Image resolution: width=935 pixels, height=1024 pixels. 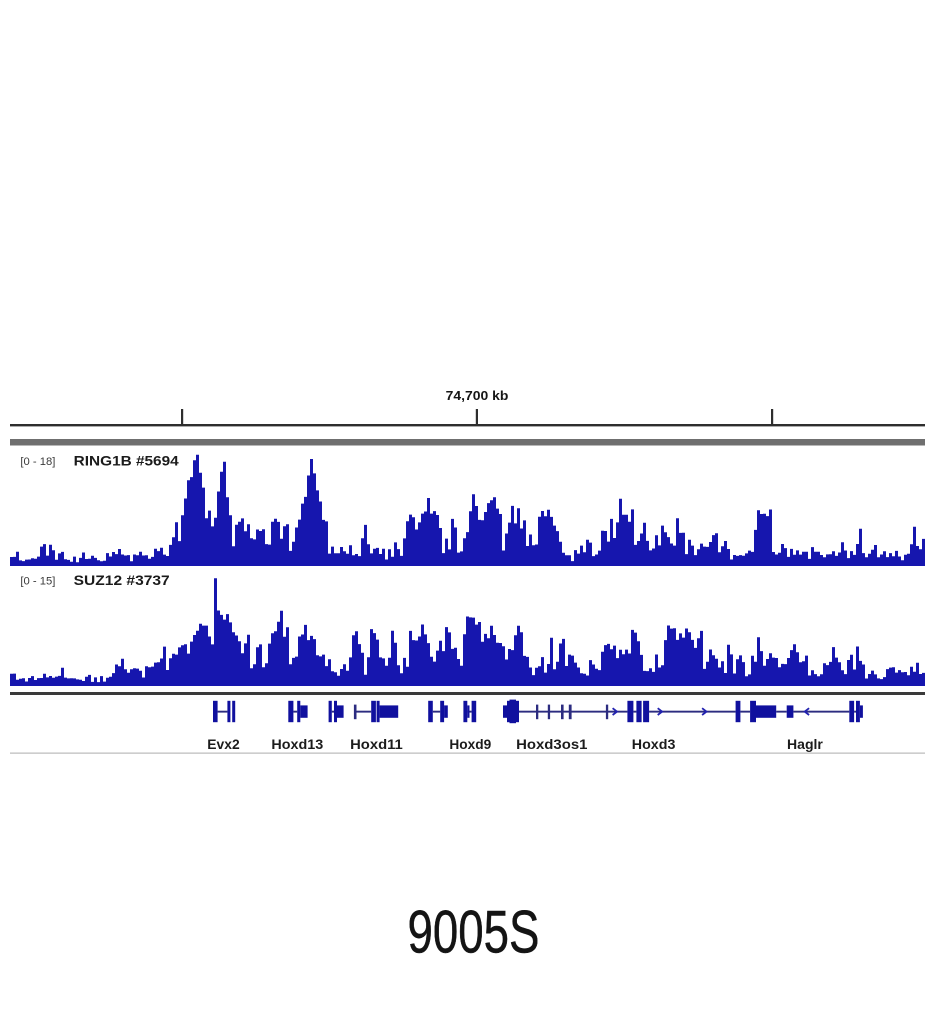 I want to click on svg-text: Haglr, so click(x=805, y=744).